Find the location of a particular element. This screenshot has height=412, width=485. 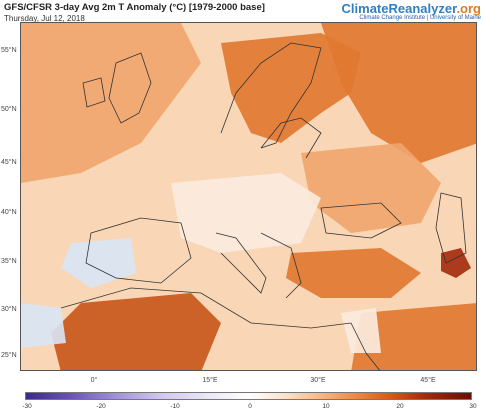

warm-region-arabia is located at coordinates (413, 336).